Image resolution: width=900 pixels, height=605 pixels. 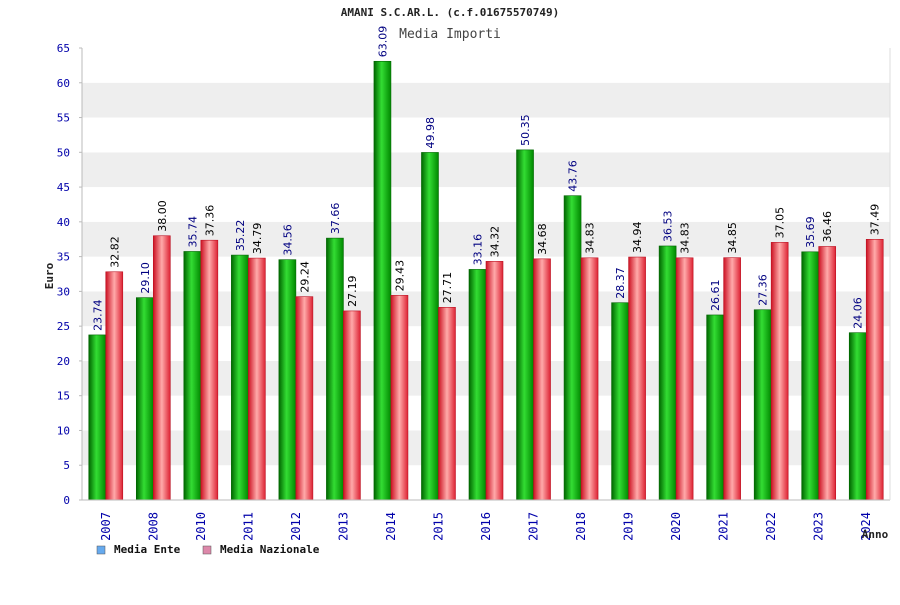 I want to click on x-tick-label: 2019, so click(x=629, y=526).